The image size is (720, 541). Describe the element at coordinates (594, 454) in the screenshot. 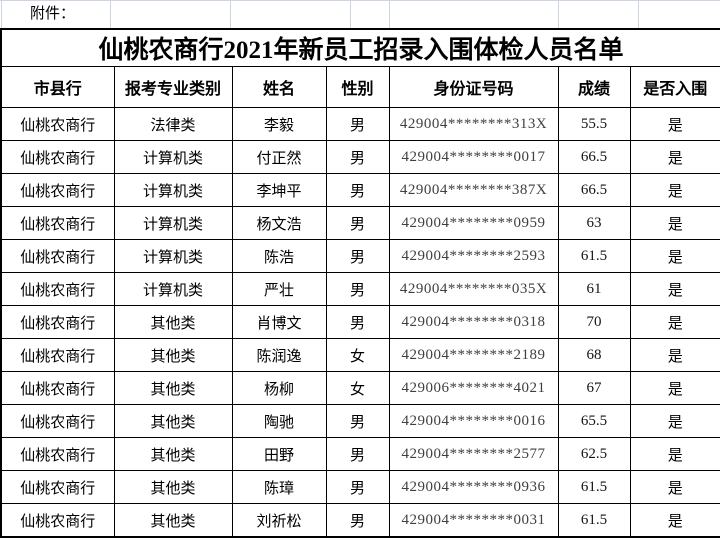

I see `cell-score: 62.5` at that location.